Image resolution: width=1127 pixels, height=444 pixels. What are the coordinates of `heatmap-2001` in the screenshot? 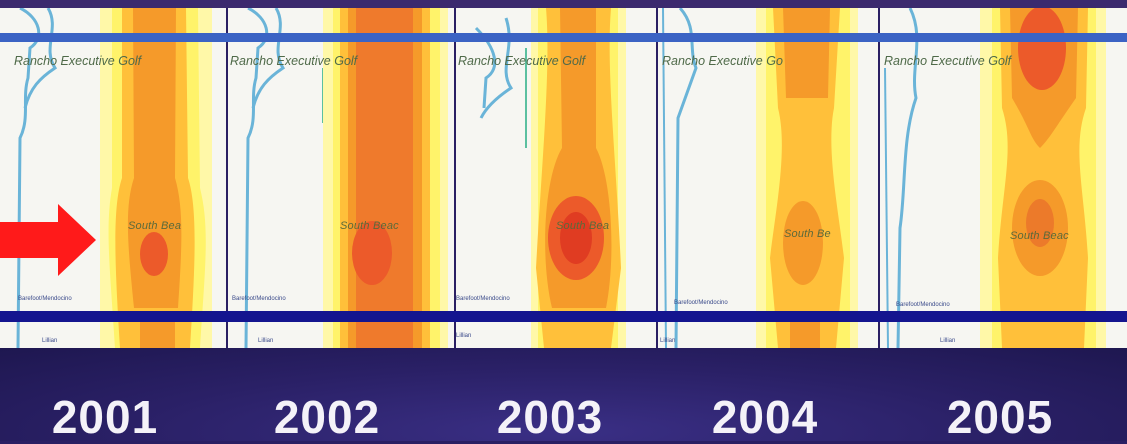 It's located at (114, 178).